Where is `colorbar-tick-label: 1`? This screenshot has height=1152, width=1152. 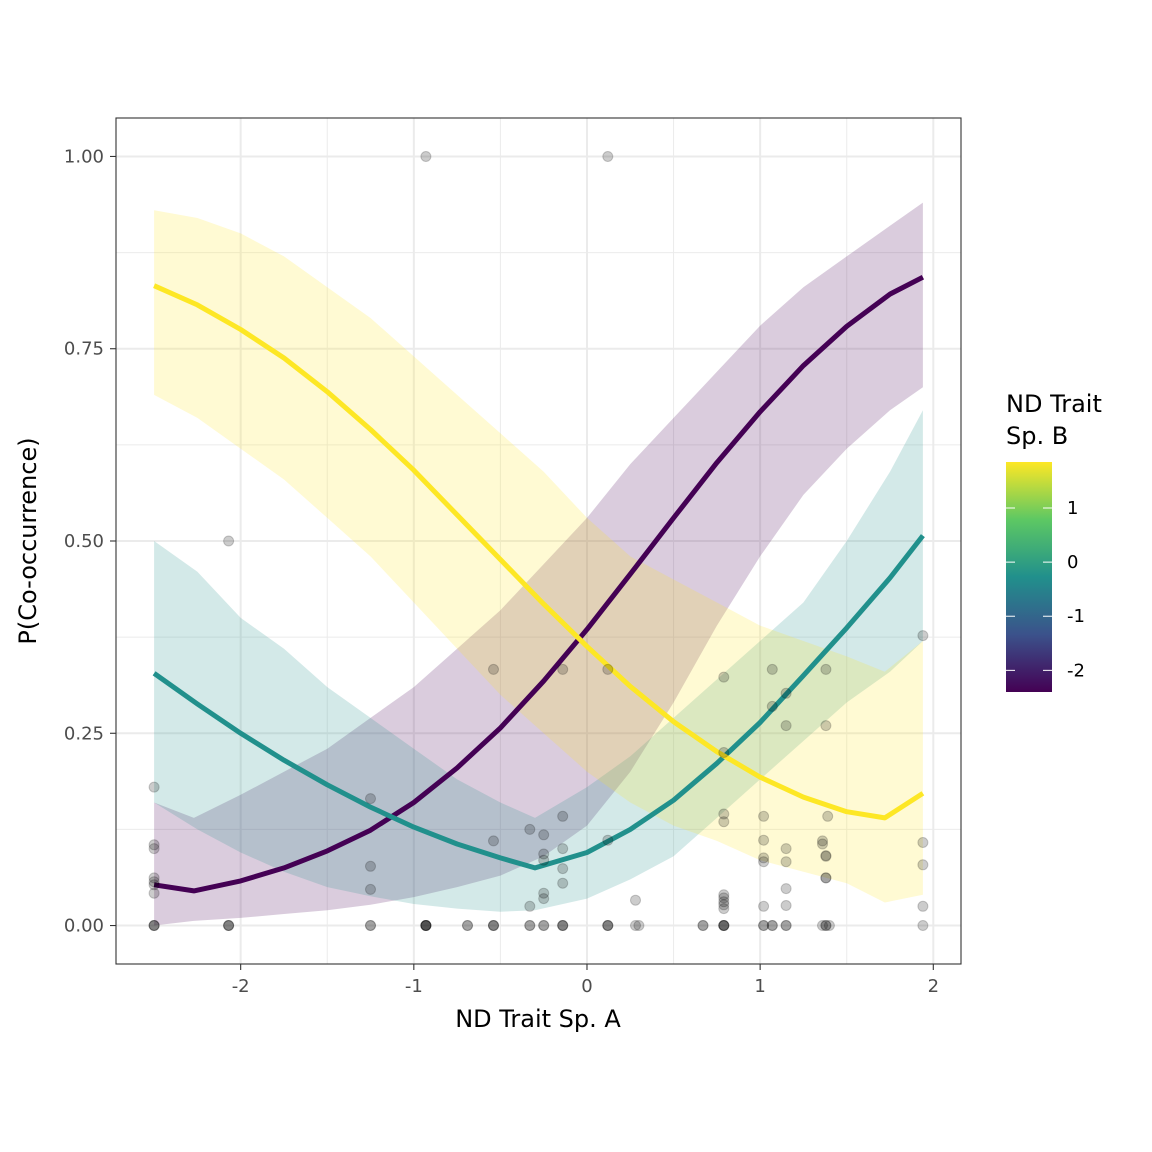 colorbar-tick-label: 1 is located at coordinates (1072, 508).